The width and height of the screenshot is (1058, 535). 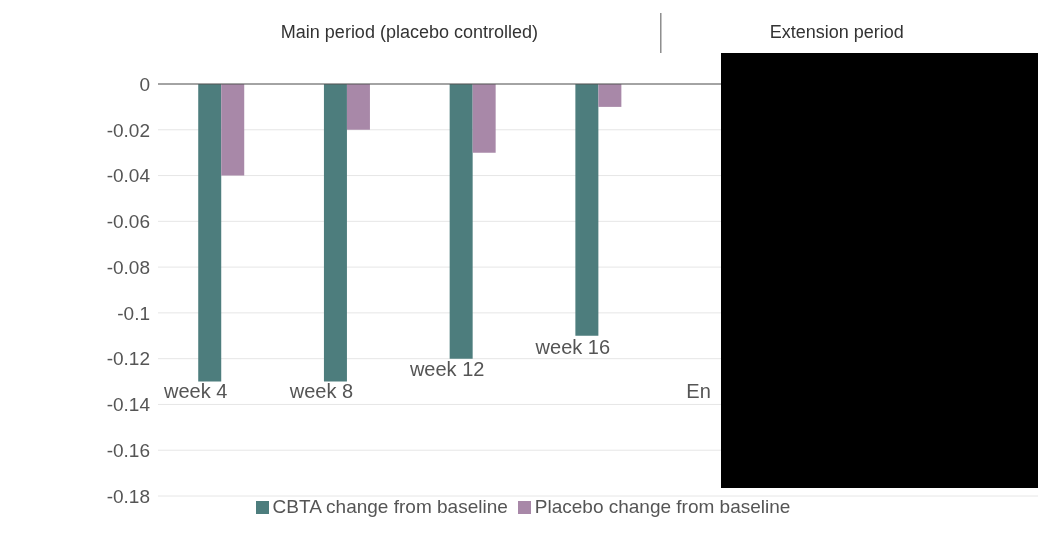 I want to click on y-tick-label: -0.1, so click(x=133, y=313).